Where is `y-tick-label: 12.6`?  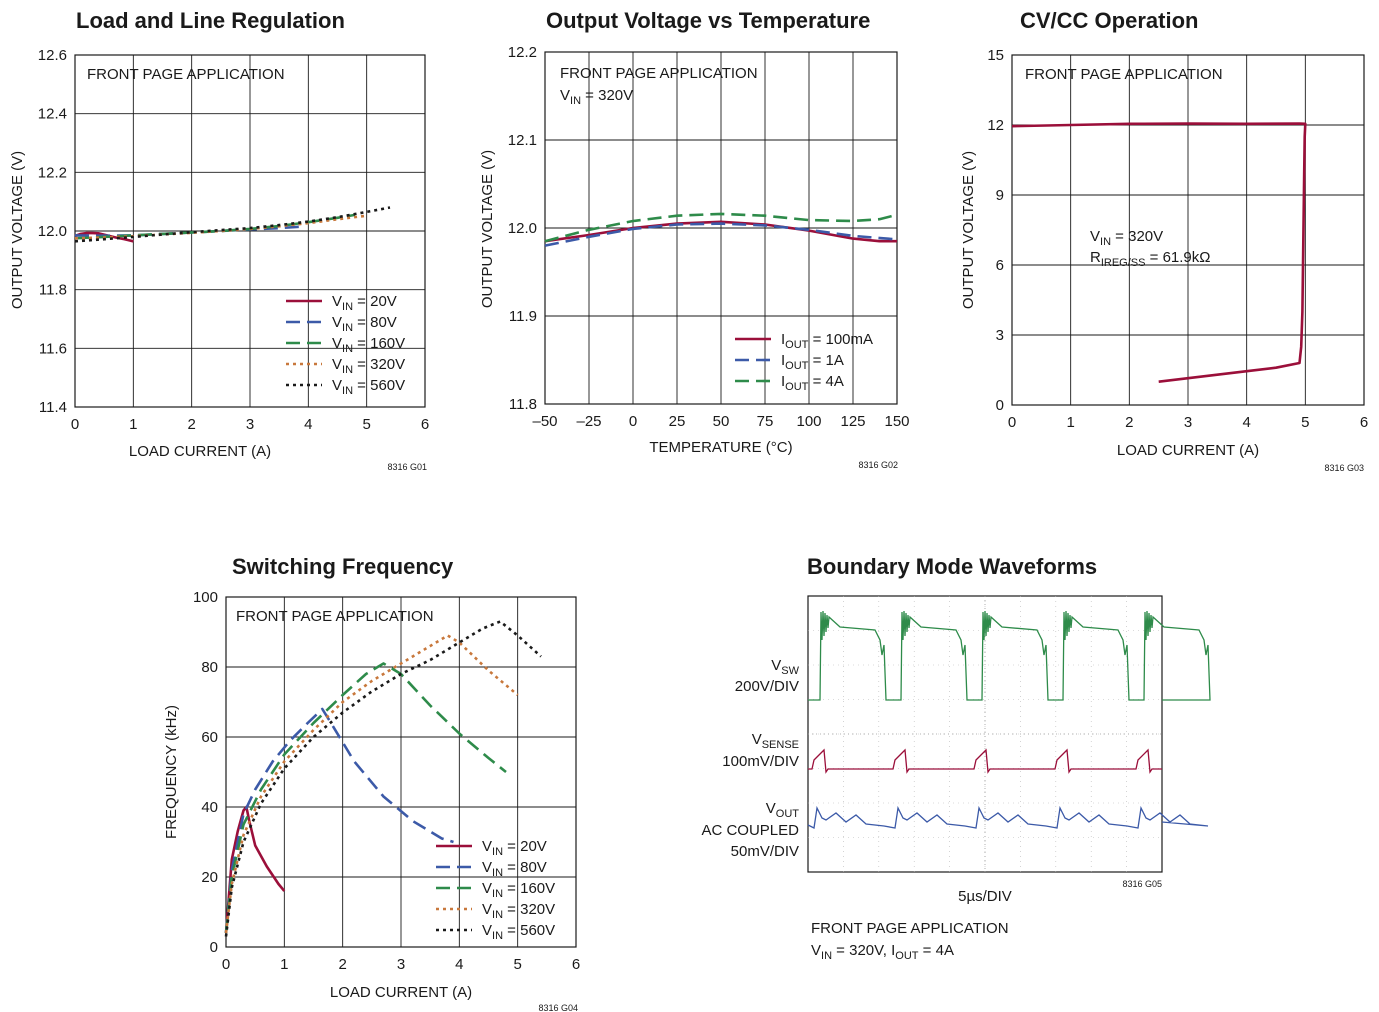
y-tick-label: 12.6 is located at coordinates (52, 55).